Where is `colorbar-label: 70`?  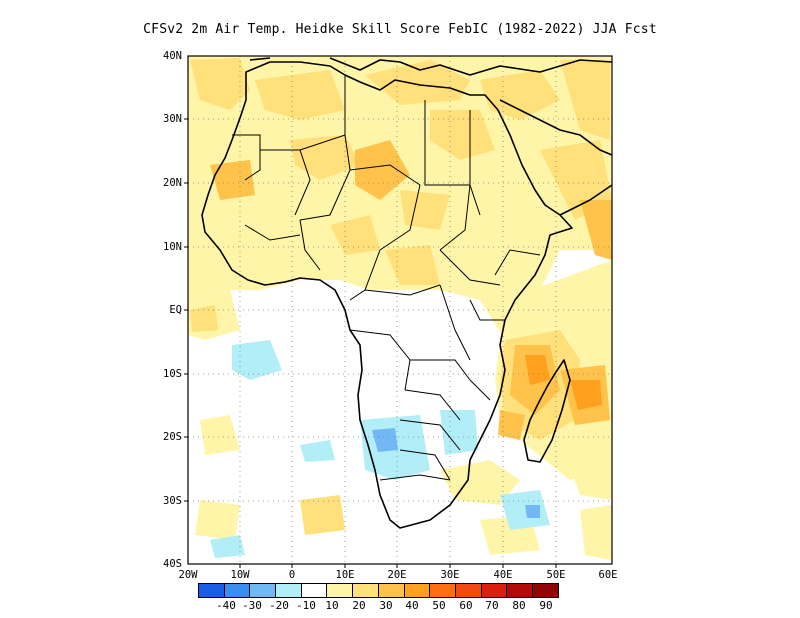 colorbar-label: 70 is located at coordinates (492, 605).